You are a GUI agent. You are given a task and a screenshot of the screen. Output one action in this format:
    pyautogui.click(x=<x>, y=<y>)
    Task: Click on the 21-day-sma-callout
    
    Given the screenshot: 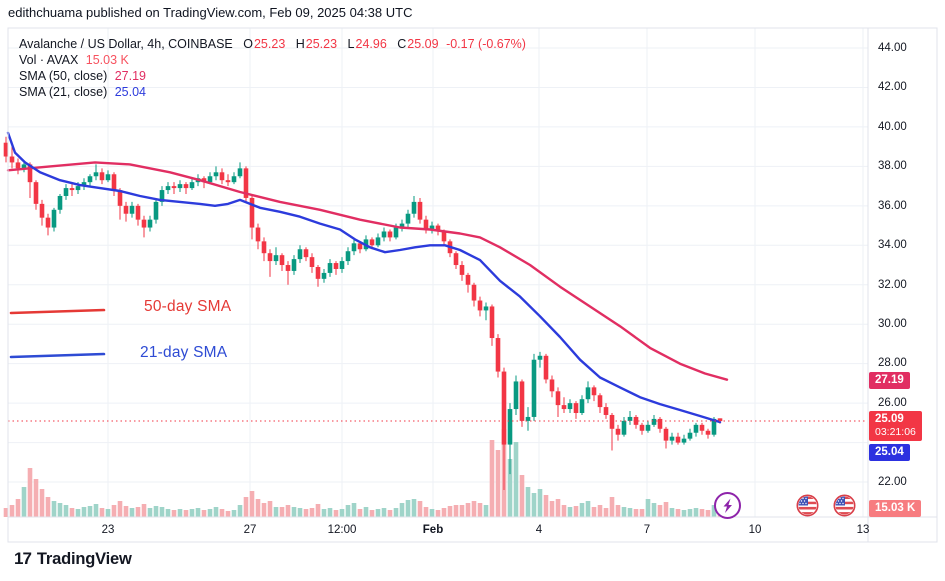 What is the action you would take?
    pyautogui.click(x=57, y=355)
    